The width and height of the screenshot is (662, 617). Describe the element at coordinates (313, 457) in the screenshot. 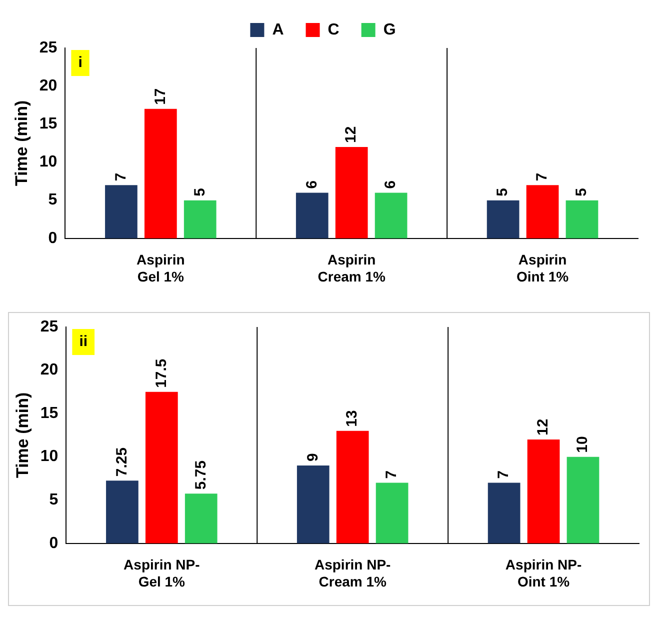

I see `data-label: 9` at that location.